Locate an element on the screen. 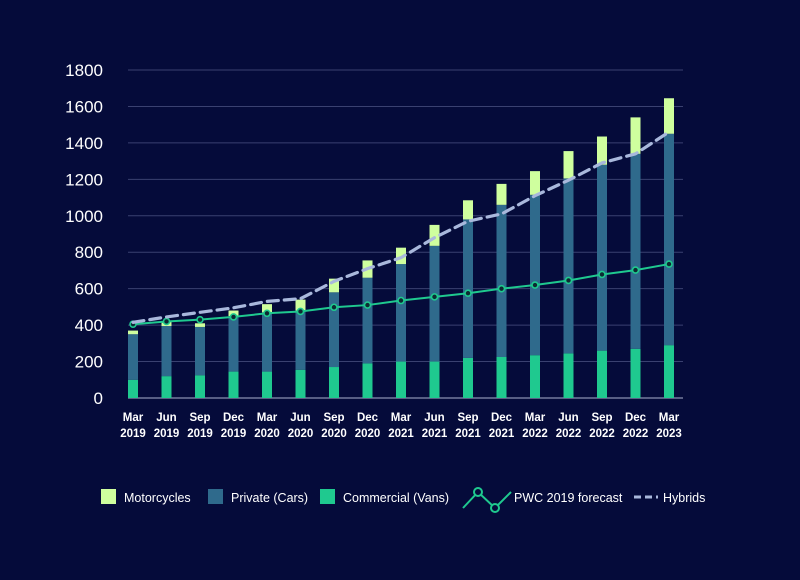 This screenshot has width=800, height=580. legend-label: Hybrids is located at coordinates (684, 498).